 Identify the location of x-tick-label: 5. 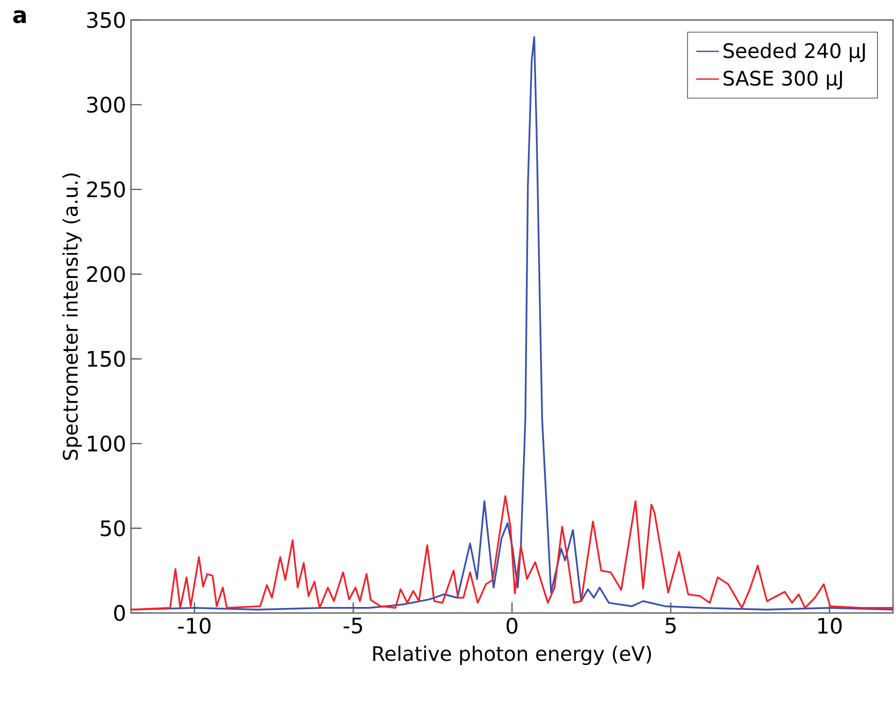
(671, 626).